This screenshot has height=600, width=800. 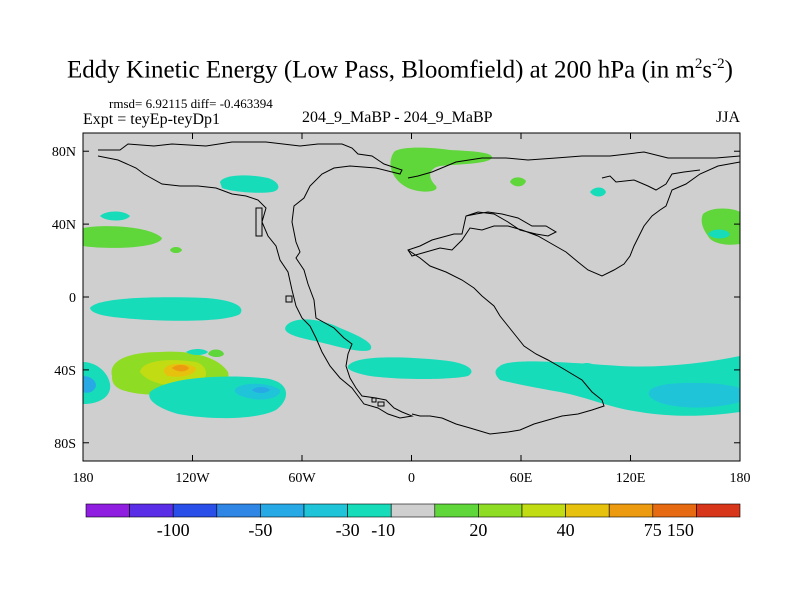 What do you see at coordinates (151, 119) in the screenshot?
I see `experiment-label: Expt = teyEp-teyDp1` at bounding box center [151, 119].